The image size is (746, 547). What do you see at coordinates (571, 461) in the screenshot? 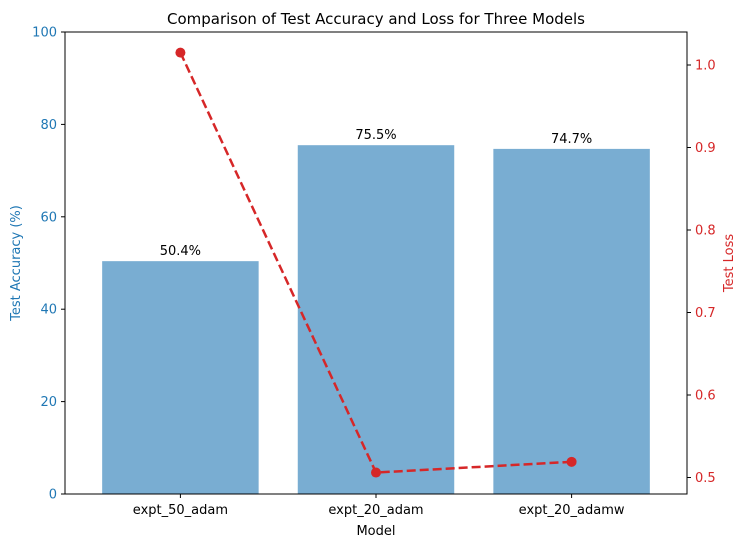
I see `loss-point-expt_20_adamw` at bounding box center [571, 461].